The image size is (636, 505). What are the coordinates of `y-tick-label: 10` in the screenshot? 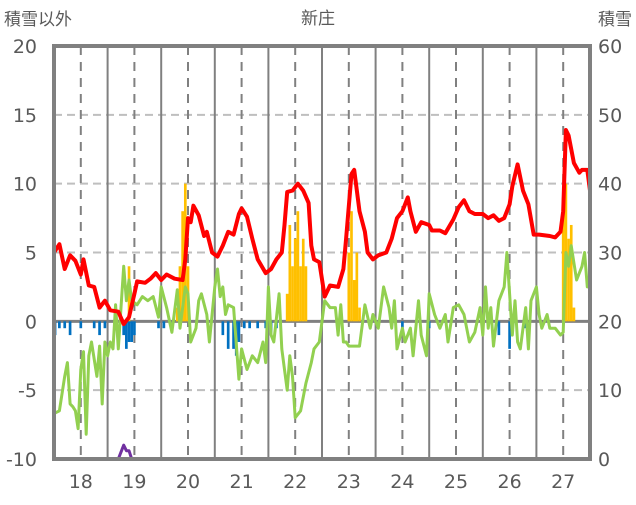 It's located at (25, 185).